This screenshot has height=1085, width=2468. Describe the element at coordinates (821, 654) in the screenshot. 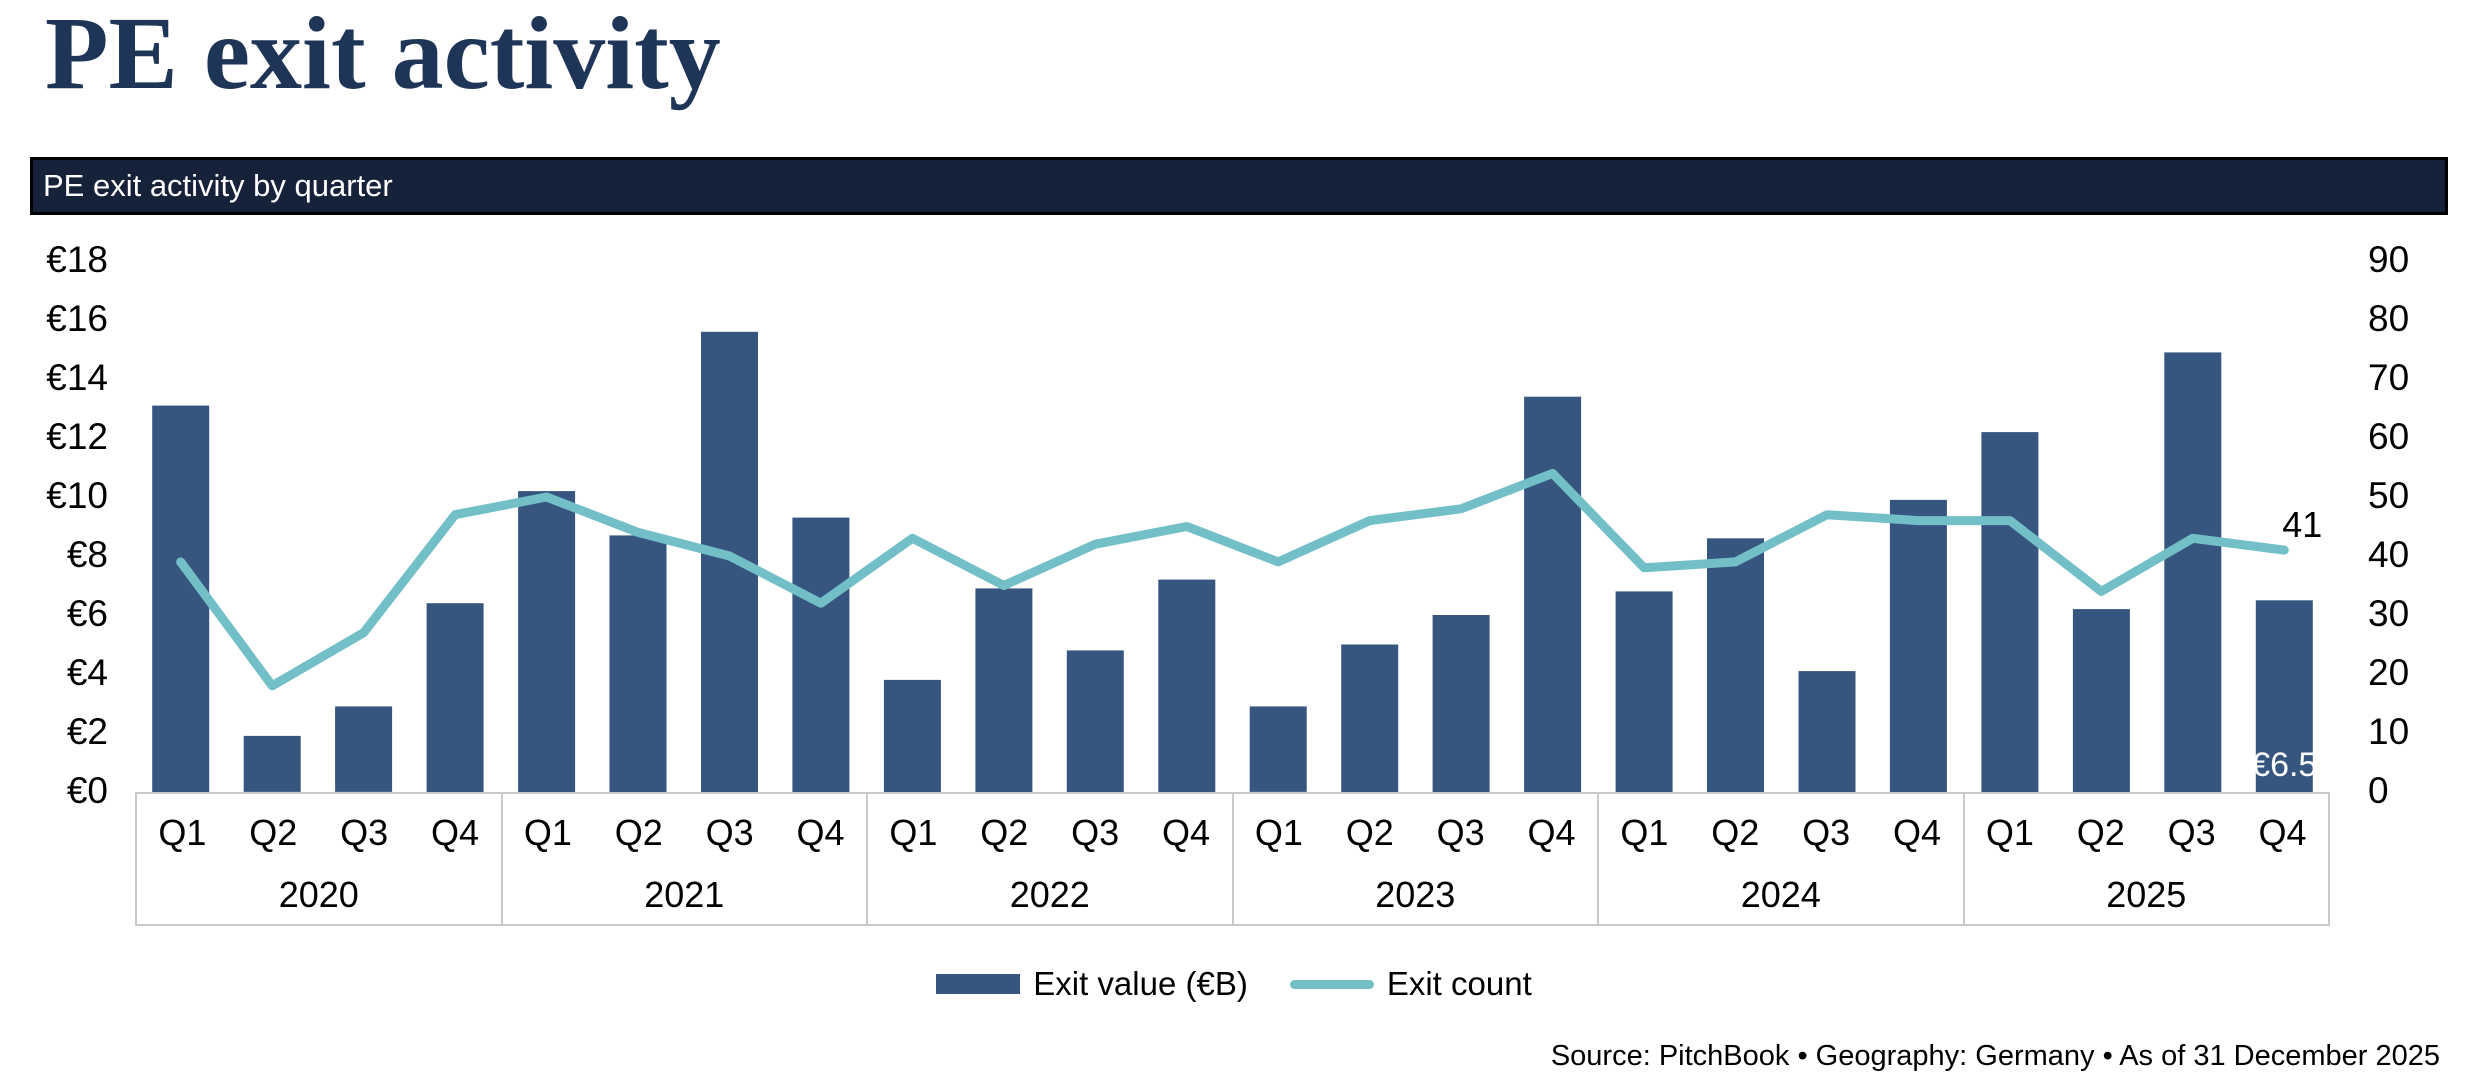

I see `bar-2021-Q4` at that location.